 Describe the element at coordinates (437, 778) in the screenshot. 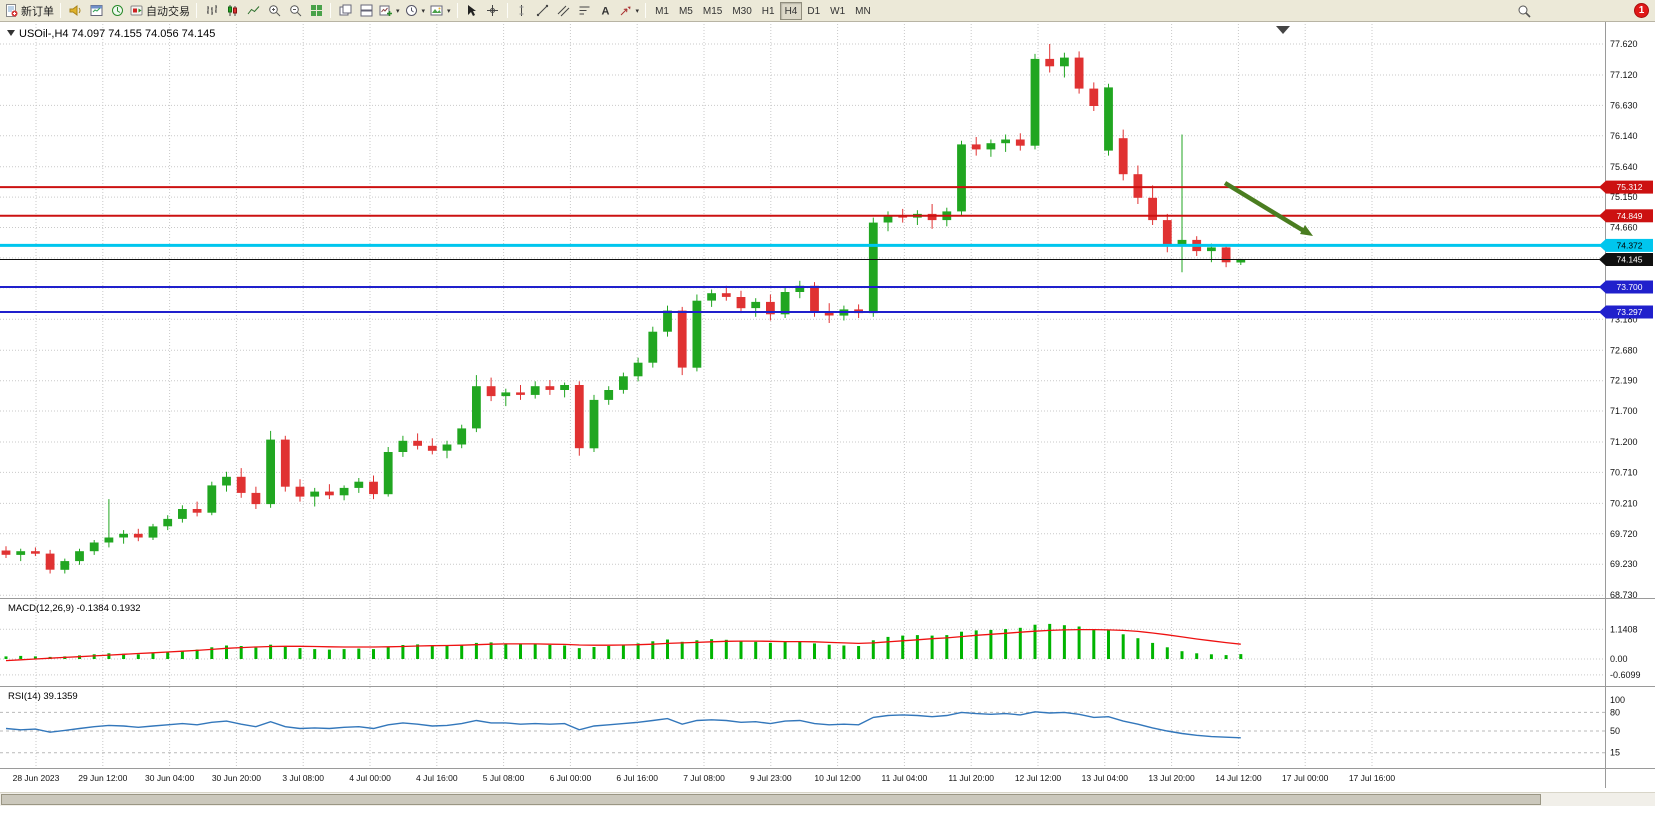

I see `time-axis-label: 4 Jul 16:00` at that location.